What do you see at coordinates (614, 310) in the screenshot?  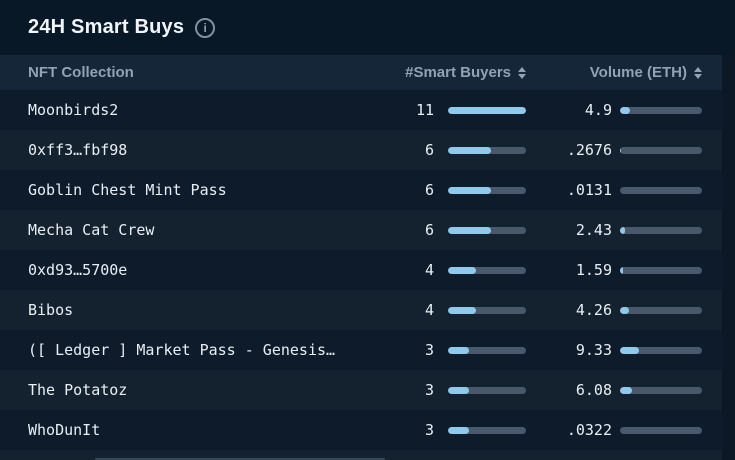 I see `volume-cell: 4.26` at bounding box center [614, 310].